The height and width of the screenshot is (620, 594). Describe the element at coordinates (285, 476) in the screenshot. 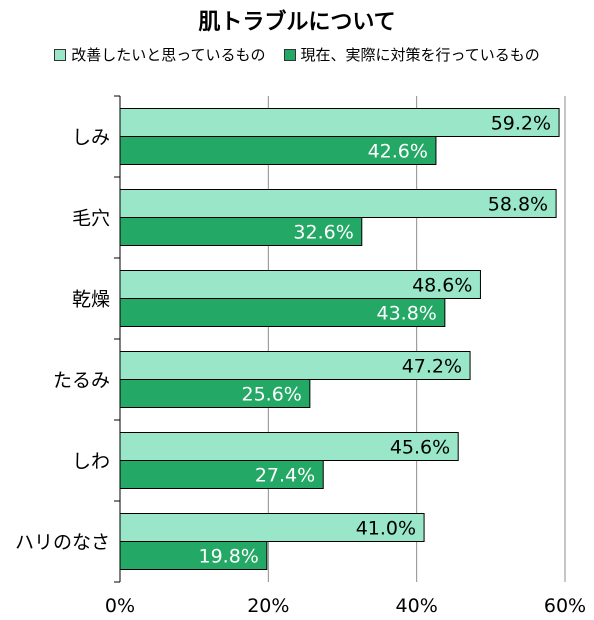

I see `data-label: 27.4%` at that location.